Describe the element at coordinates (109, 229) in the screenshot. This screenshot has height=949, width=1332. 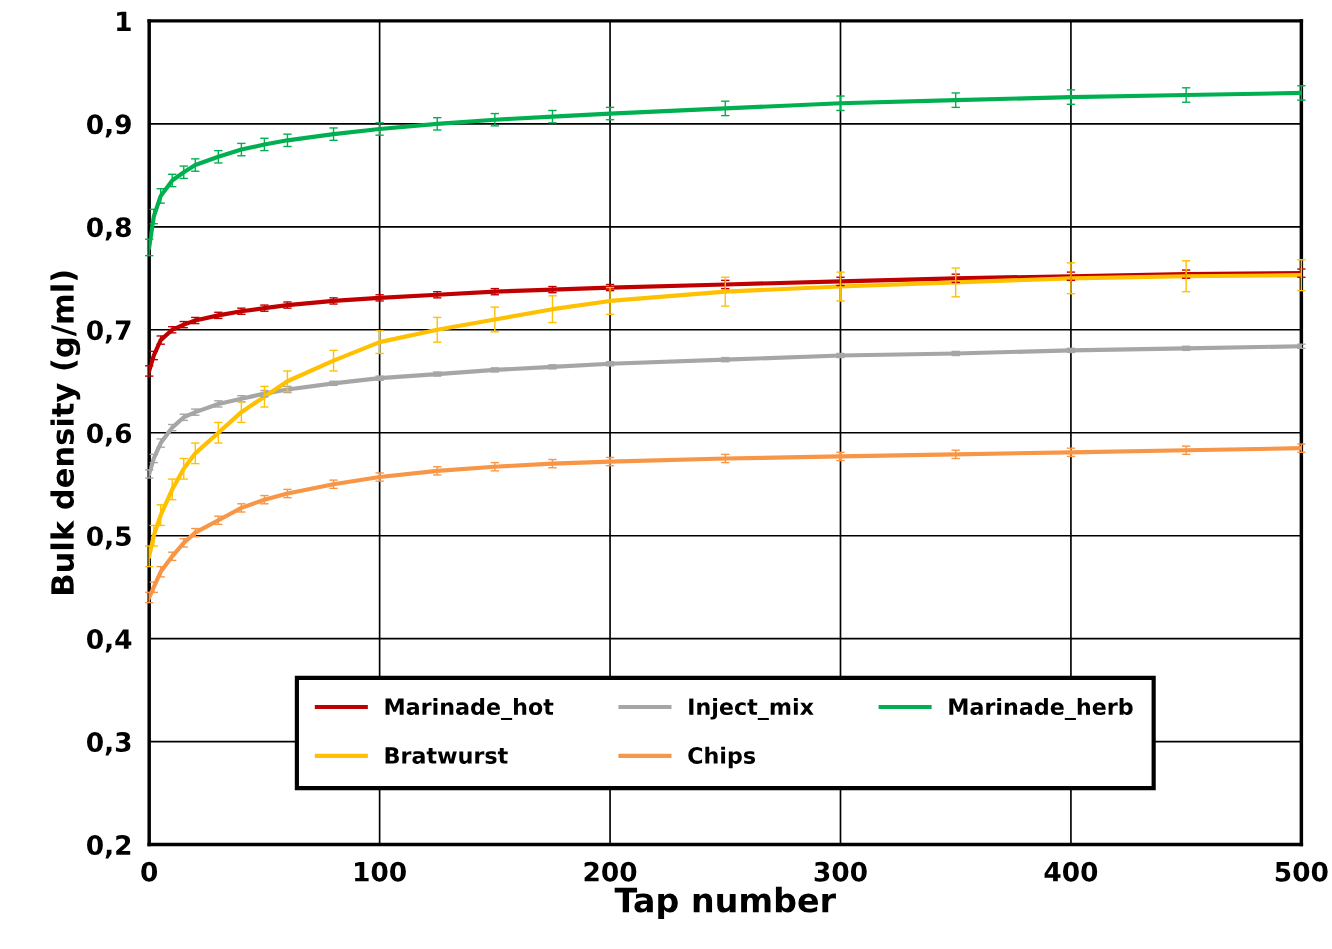
I see `y-tick-label: 0,8` at that location.